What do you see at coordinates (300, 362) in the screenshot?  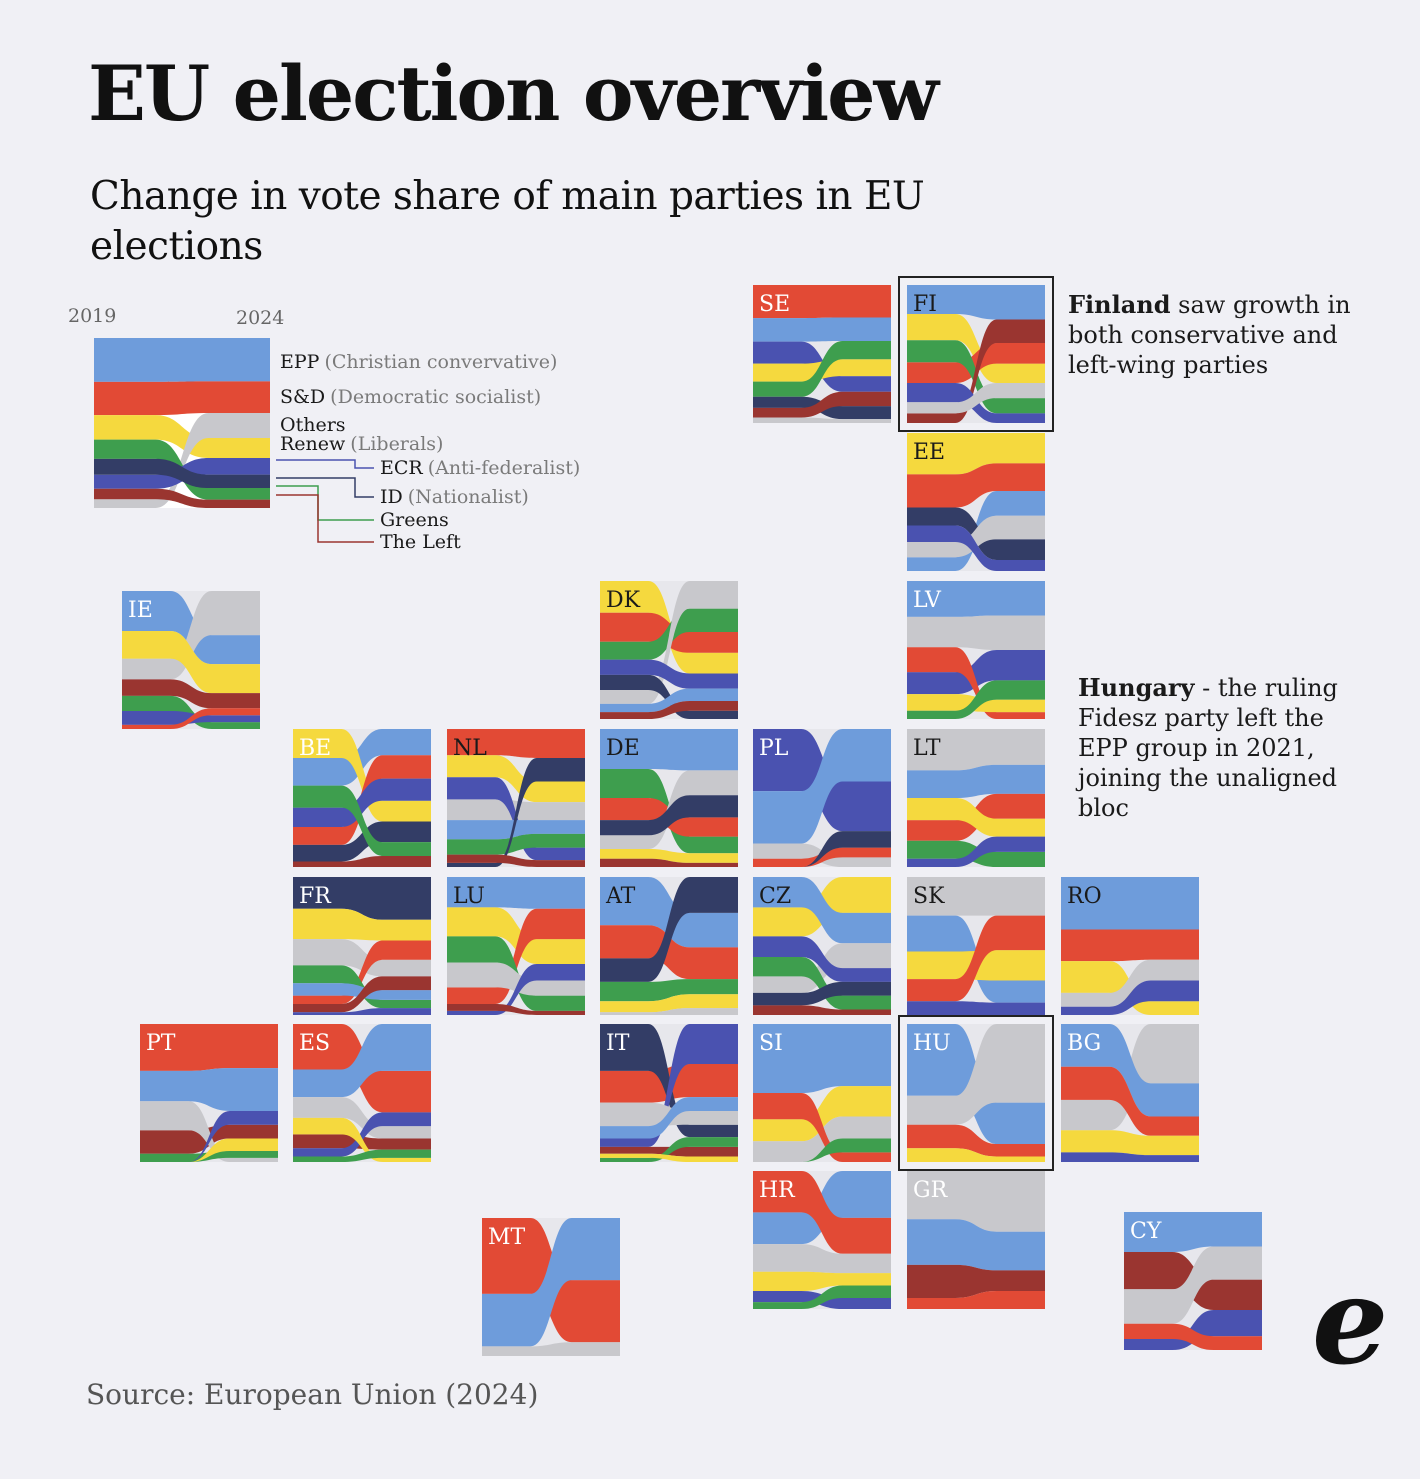 I see `legend-name-epp: EPP` at bounding box center [300, 362].